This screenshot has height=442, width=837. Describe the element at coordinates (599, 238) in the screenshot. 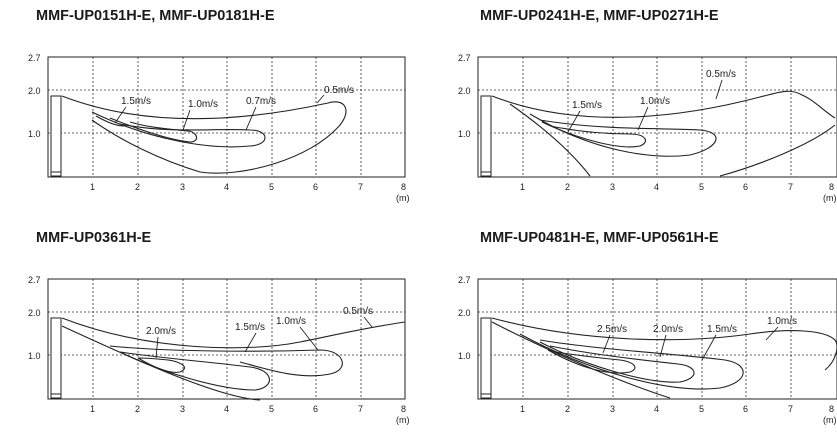

I see `panel-title: MMF-UP0481H-E, MMF-UP0561H-E` at that location.